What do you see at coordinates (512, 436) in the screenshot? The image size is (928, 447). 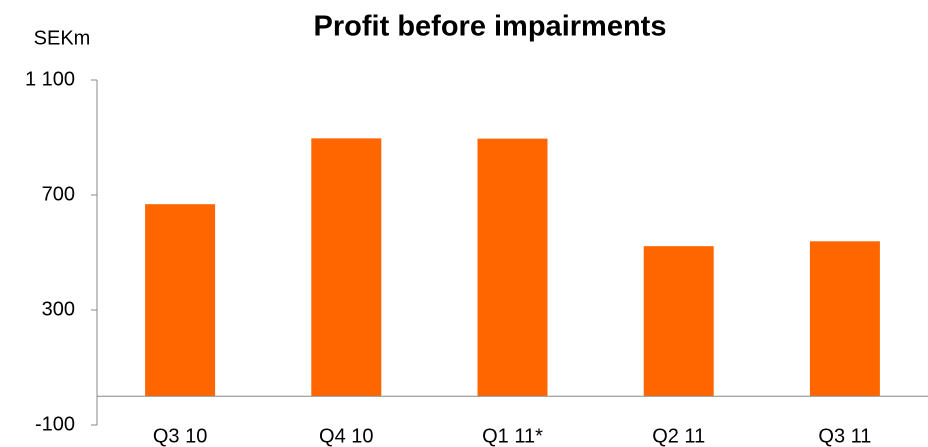 I see `x-tick-label: Q1 11*` at bounding box center [512, 436].